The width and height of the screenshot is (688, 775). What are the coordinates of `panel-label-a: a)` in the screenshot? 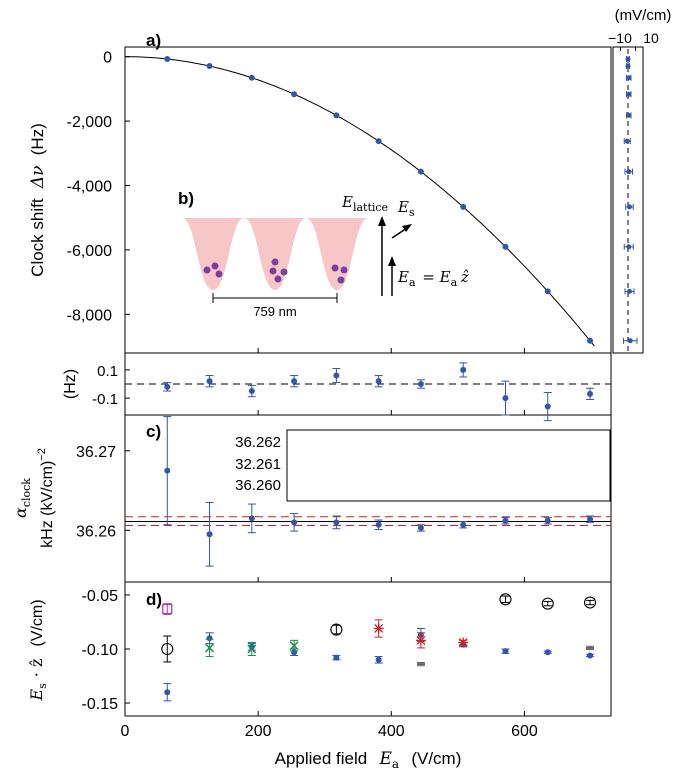 It's located at (153, 40).